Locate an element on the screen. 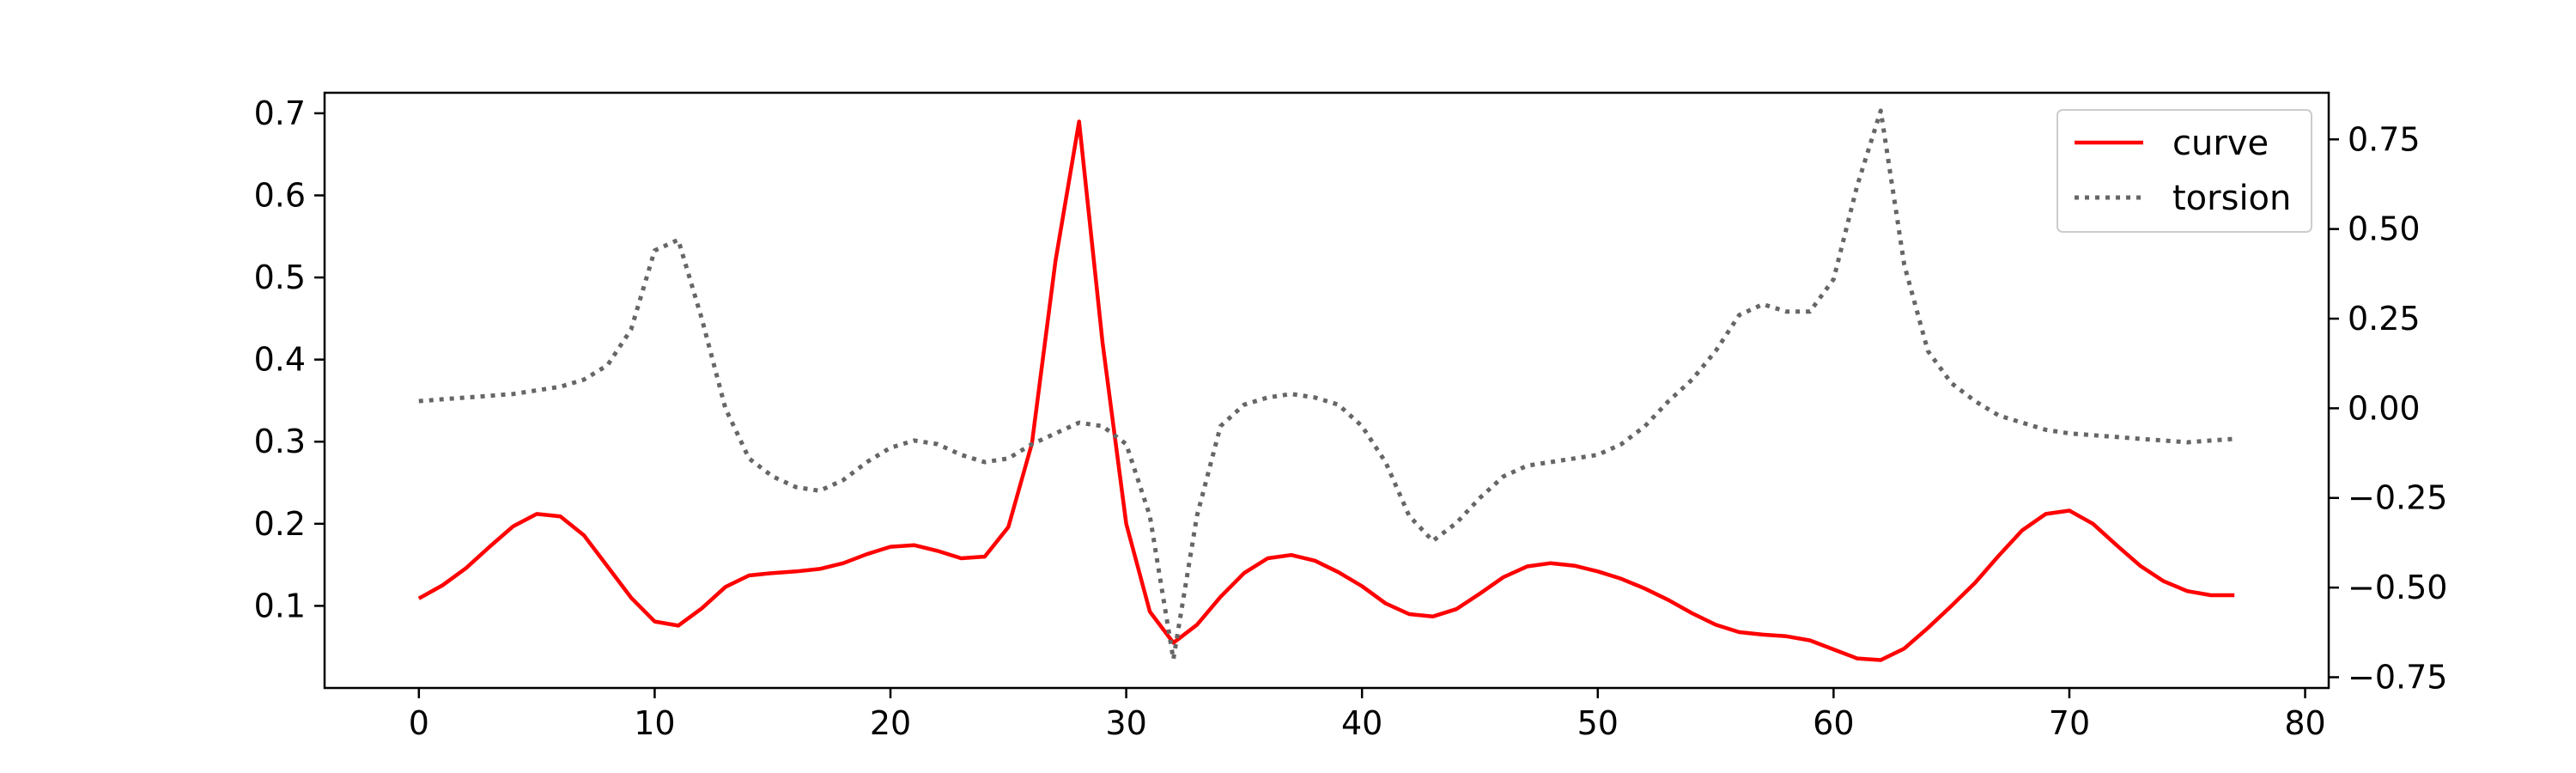 The height and width of the screenshot is (773, 2576). x-tick-label: 0 is located at coordinates (419, 723).